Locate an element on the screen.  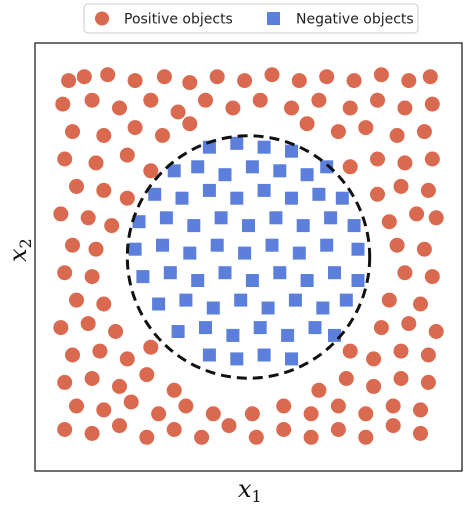
x-axis-label-subscript: 1 is located at coordinates (257, 496).